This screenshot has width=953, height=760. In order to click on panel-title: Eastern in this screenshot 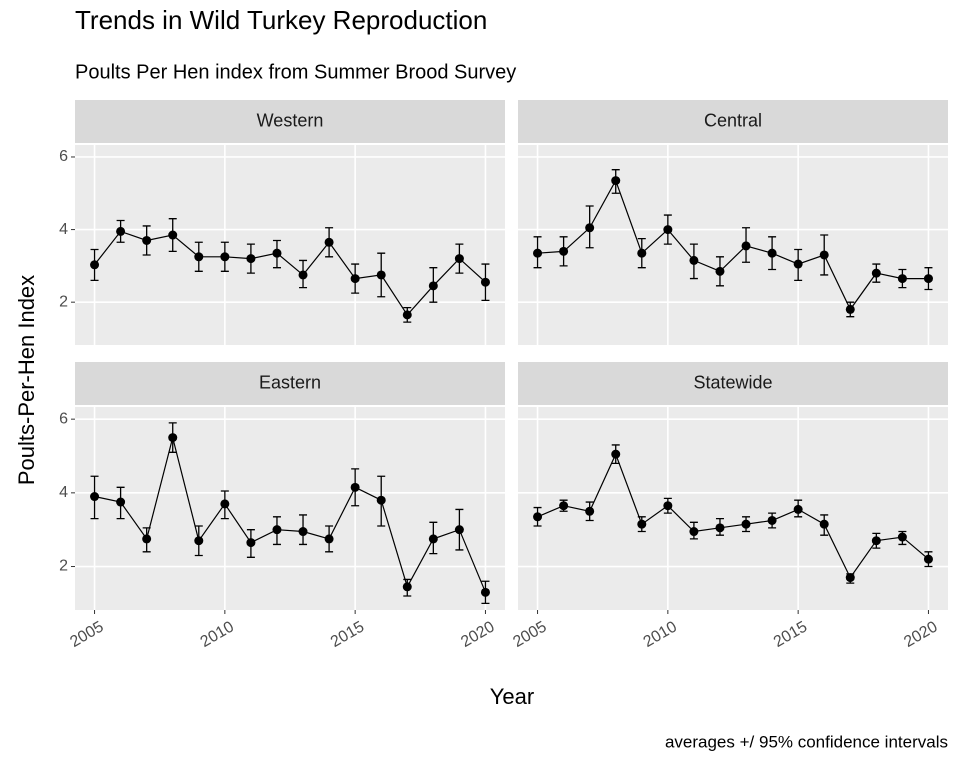, I will do `click(290, 382)`.